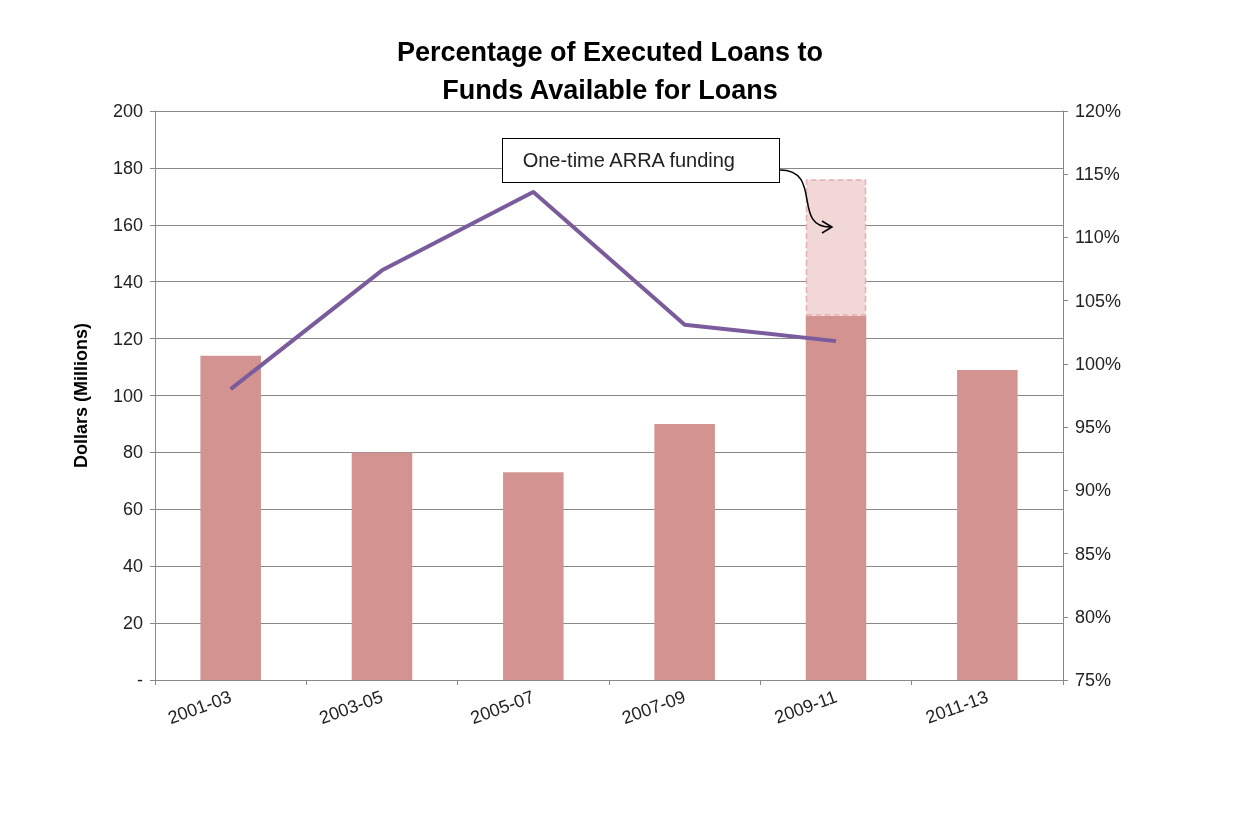 The width and height of the screenshot is (1248, 822). I want to click on y2-tick-label: 80%, so click(1093, 616).